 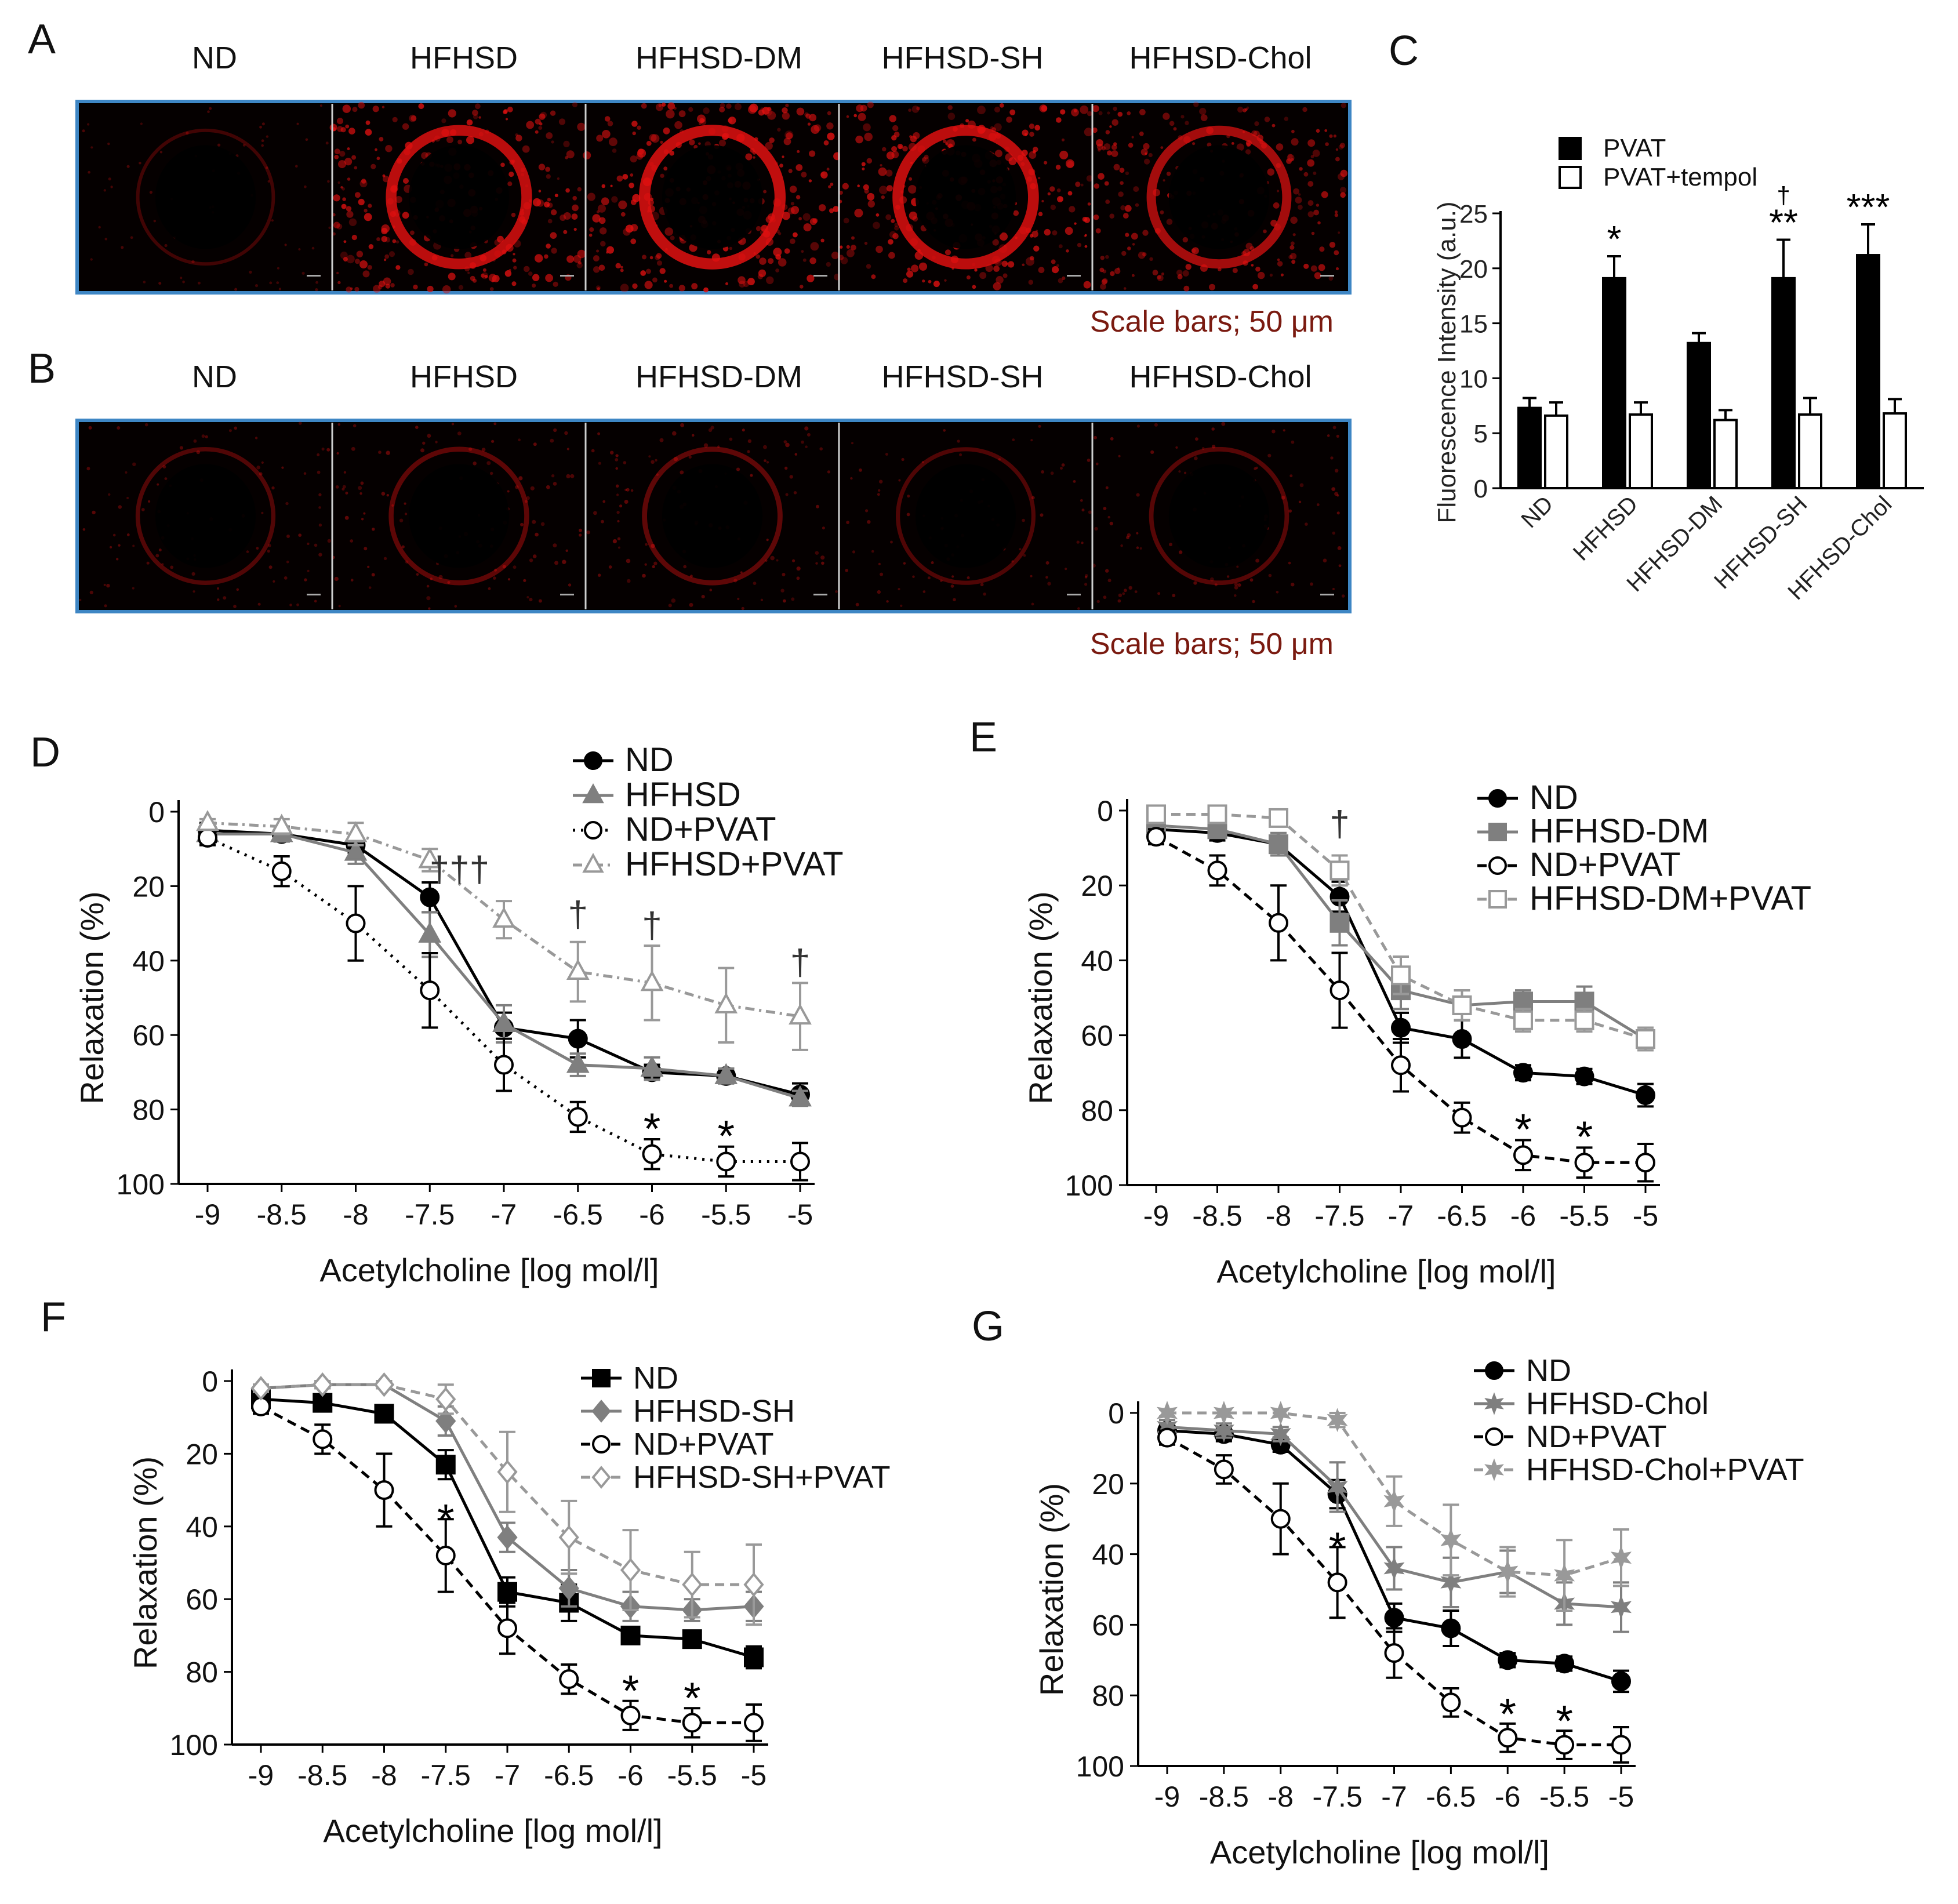 I want to click on significance-star: **, so click(x=1784, y=223).